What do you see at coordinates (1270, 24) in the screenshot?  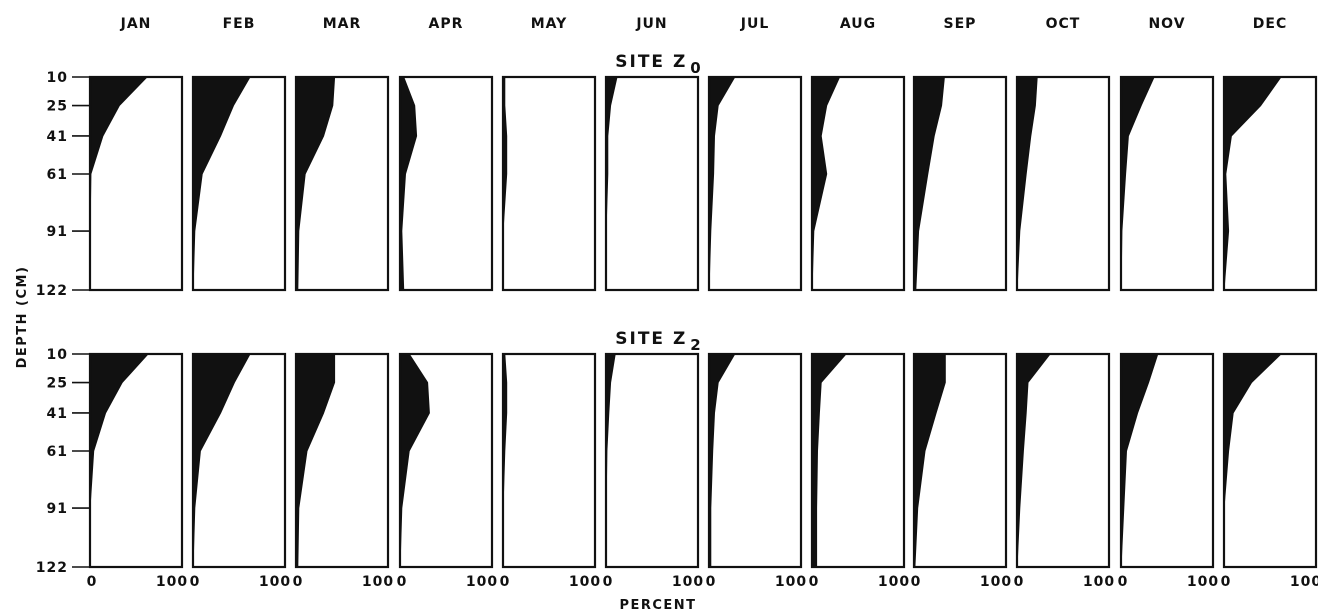 I see `month-label-dec: DEC` at bounding box center [1270, 24].